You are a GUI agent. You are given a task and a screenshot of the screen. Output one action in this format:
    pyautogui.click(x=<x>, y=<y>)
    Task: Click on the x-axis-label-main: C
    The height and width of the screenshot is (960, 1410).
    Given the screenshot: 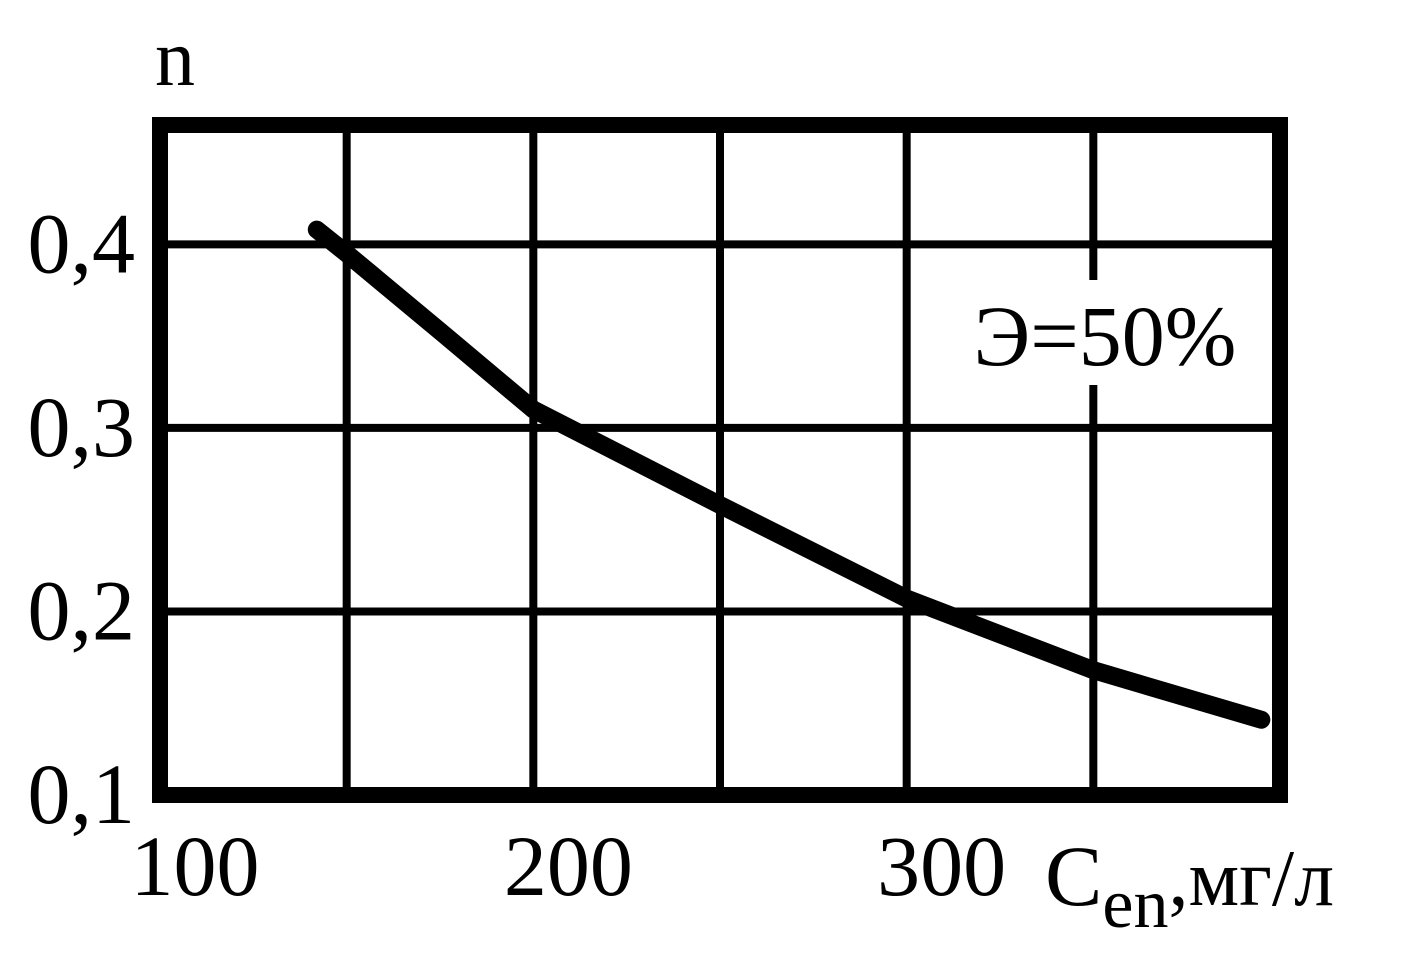 What is the action you would take?
    pyautogui.click(x=1073, y=876)
    